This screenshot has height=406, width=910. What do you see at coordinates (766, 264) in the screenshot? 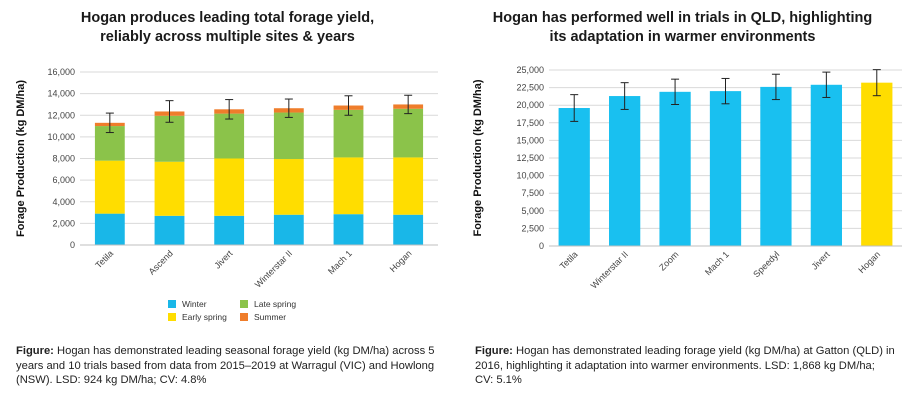
I see `x-tick-label-speedyl: Speedyl` at bounding box center [766, 264].